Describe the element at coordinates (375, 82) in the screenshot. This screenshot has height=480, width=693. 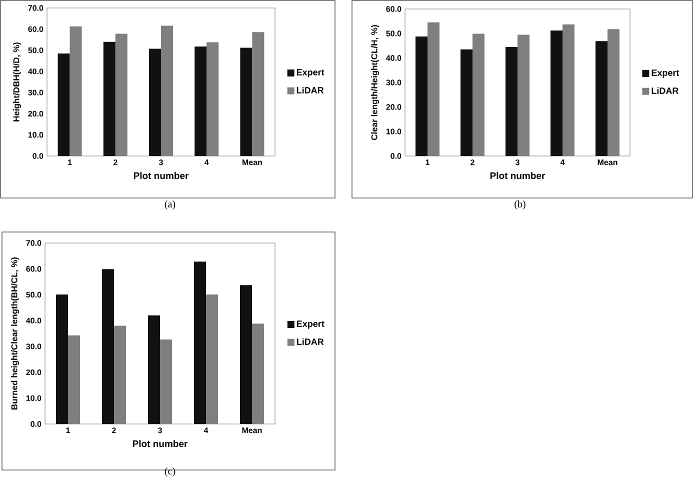
I see `y-axis-title: Clear length/Height(CL/H, %)` at that location.